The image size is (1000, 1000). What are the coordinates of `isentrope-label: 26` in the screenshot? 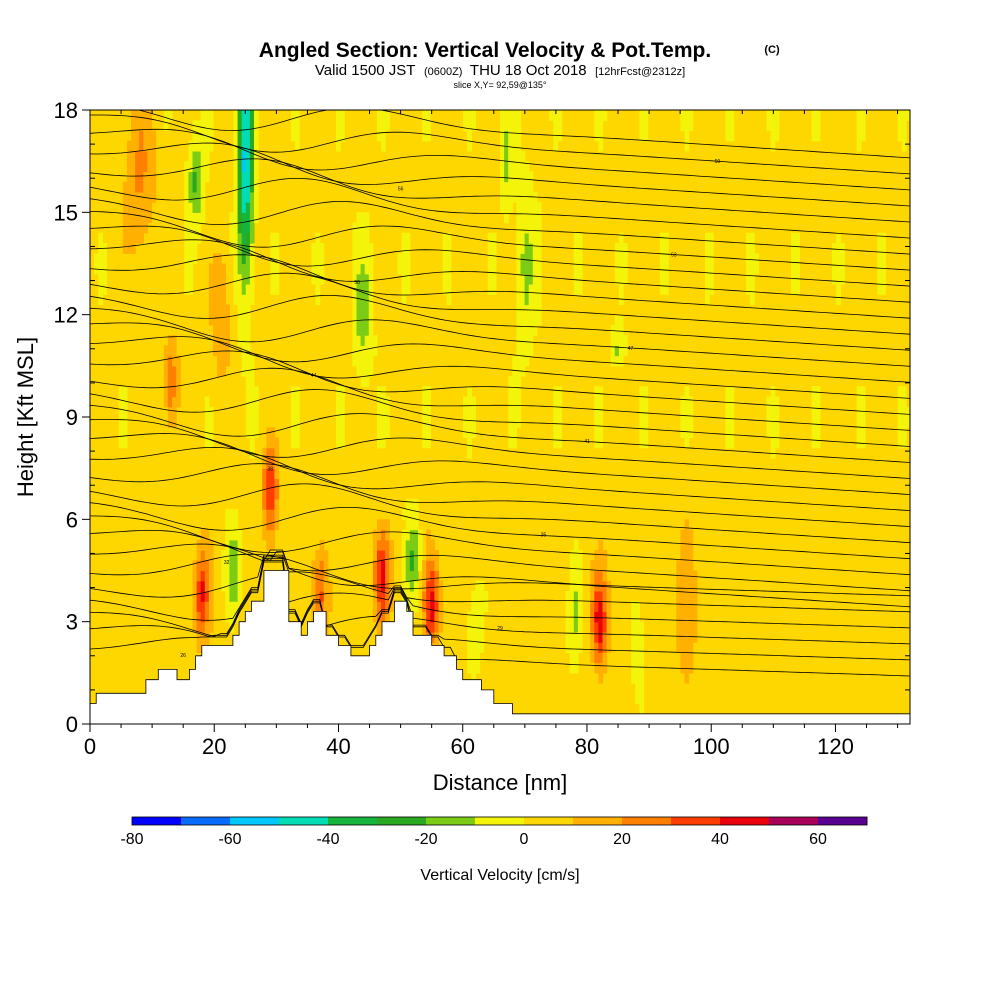 It's located at (183, 656).